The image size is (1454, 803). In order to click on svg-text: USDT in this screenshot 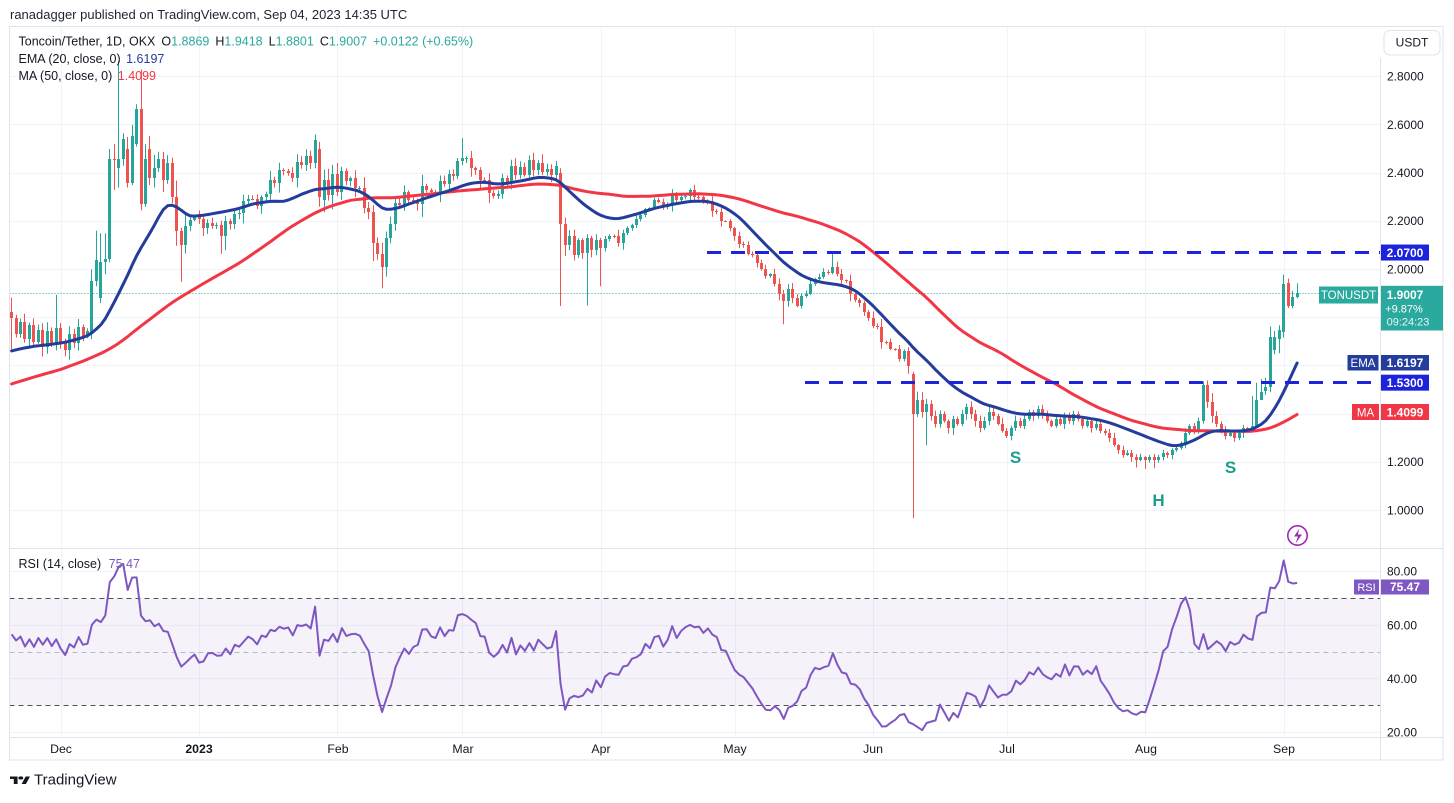, I will do `click(1412, 43)`.